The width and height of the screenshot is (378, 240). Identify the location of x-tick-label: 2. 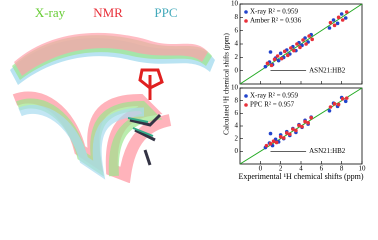
(281, 169).